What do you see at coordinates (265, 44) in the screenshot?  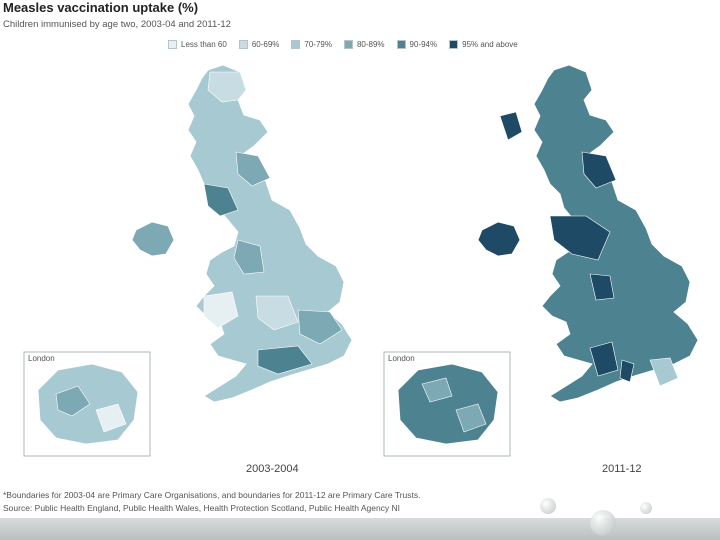 I see `legend-label: 60-69%` at bounding box center [265, 44].